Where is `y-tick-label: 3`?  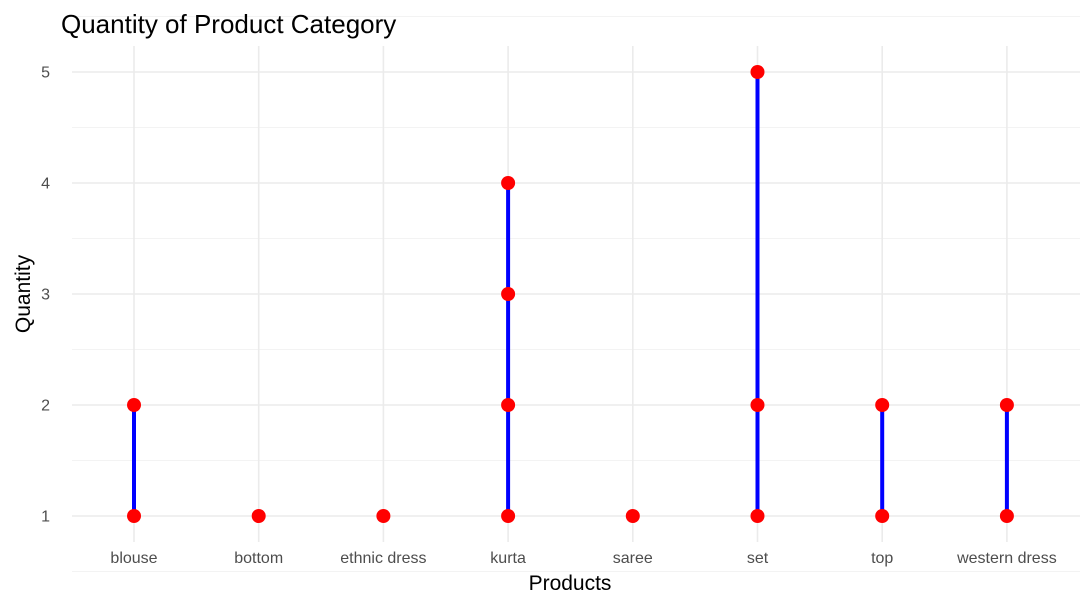
y-tick-label: 3 is located at coordinates (45, 295).